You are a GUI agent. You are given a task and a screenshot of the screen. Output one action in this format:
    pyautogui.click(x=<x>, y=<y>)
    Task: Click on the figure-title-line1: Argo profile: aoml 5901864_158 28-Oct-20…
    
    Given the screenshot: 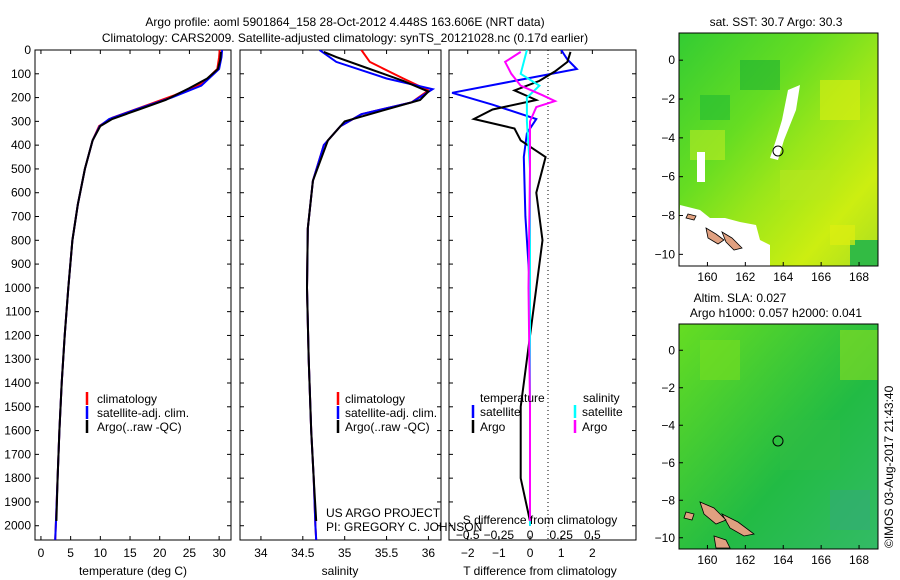 What is the action you would take?
    pyautogui.click(x=344, y=22)
    